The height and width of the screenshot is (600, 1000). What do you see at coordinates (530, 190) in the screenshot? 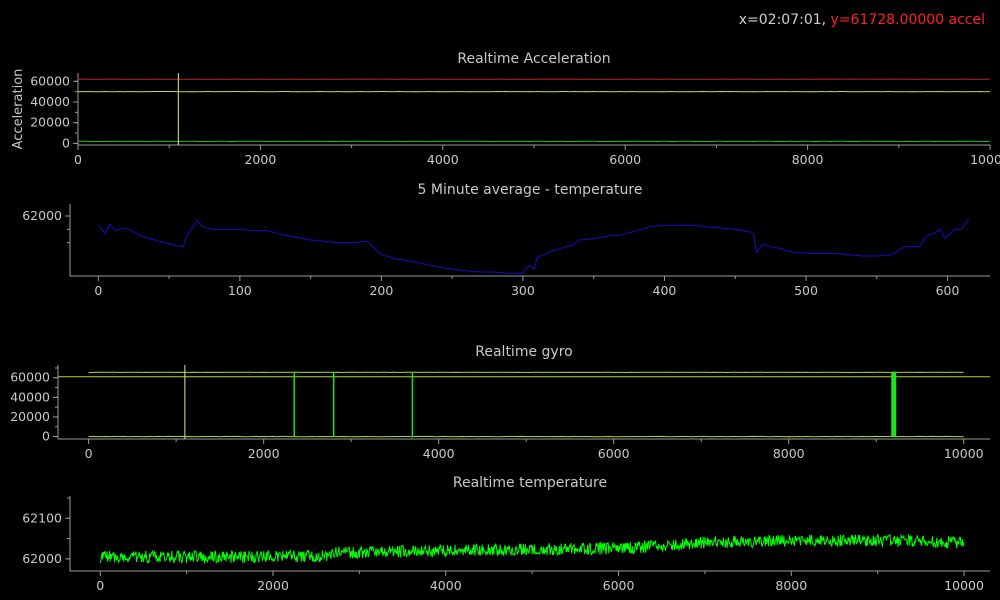
I see `chart-title: 5 Minute average - temperature` at bounding box center [530, 190].